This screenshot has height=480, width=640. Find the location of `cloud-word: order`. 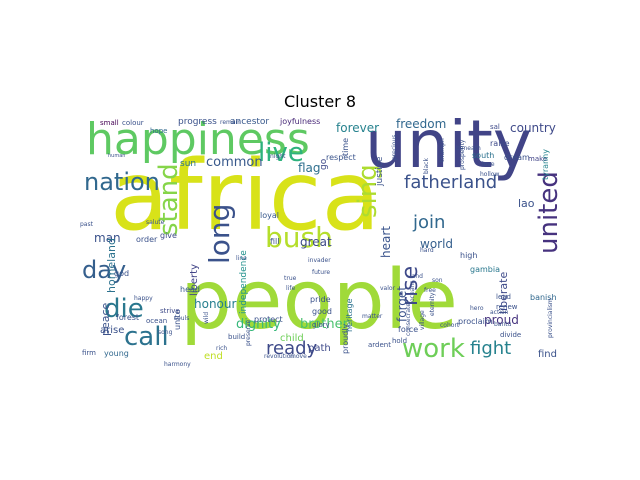

cloud-word: order is located at coordinates (147, 239).